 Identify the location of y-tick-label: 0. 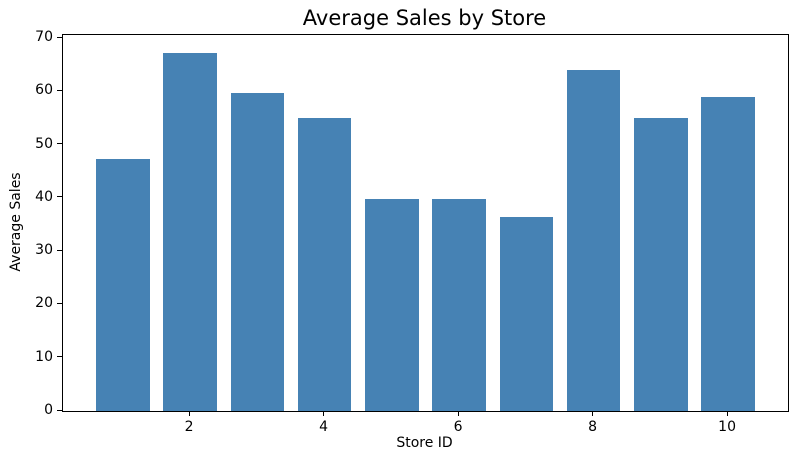
(48, 410).